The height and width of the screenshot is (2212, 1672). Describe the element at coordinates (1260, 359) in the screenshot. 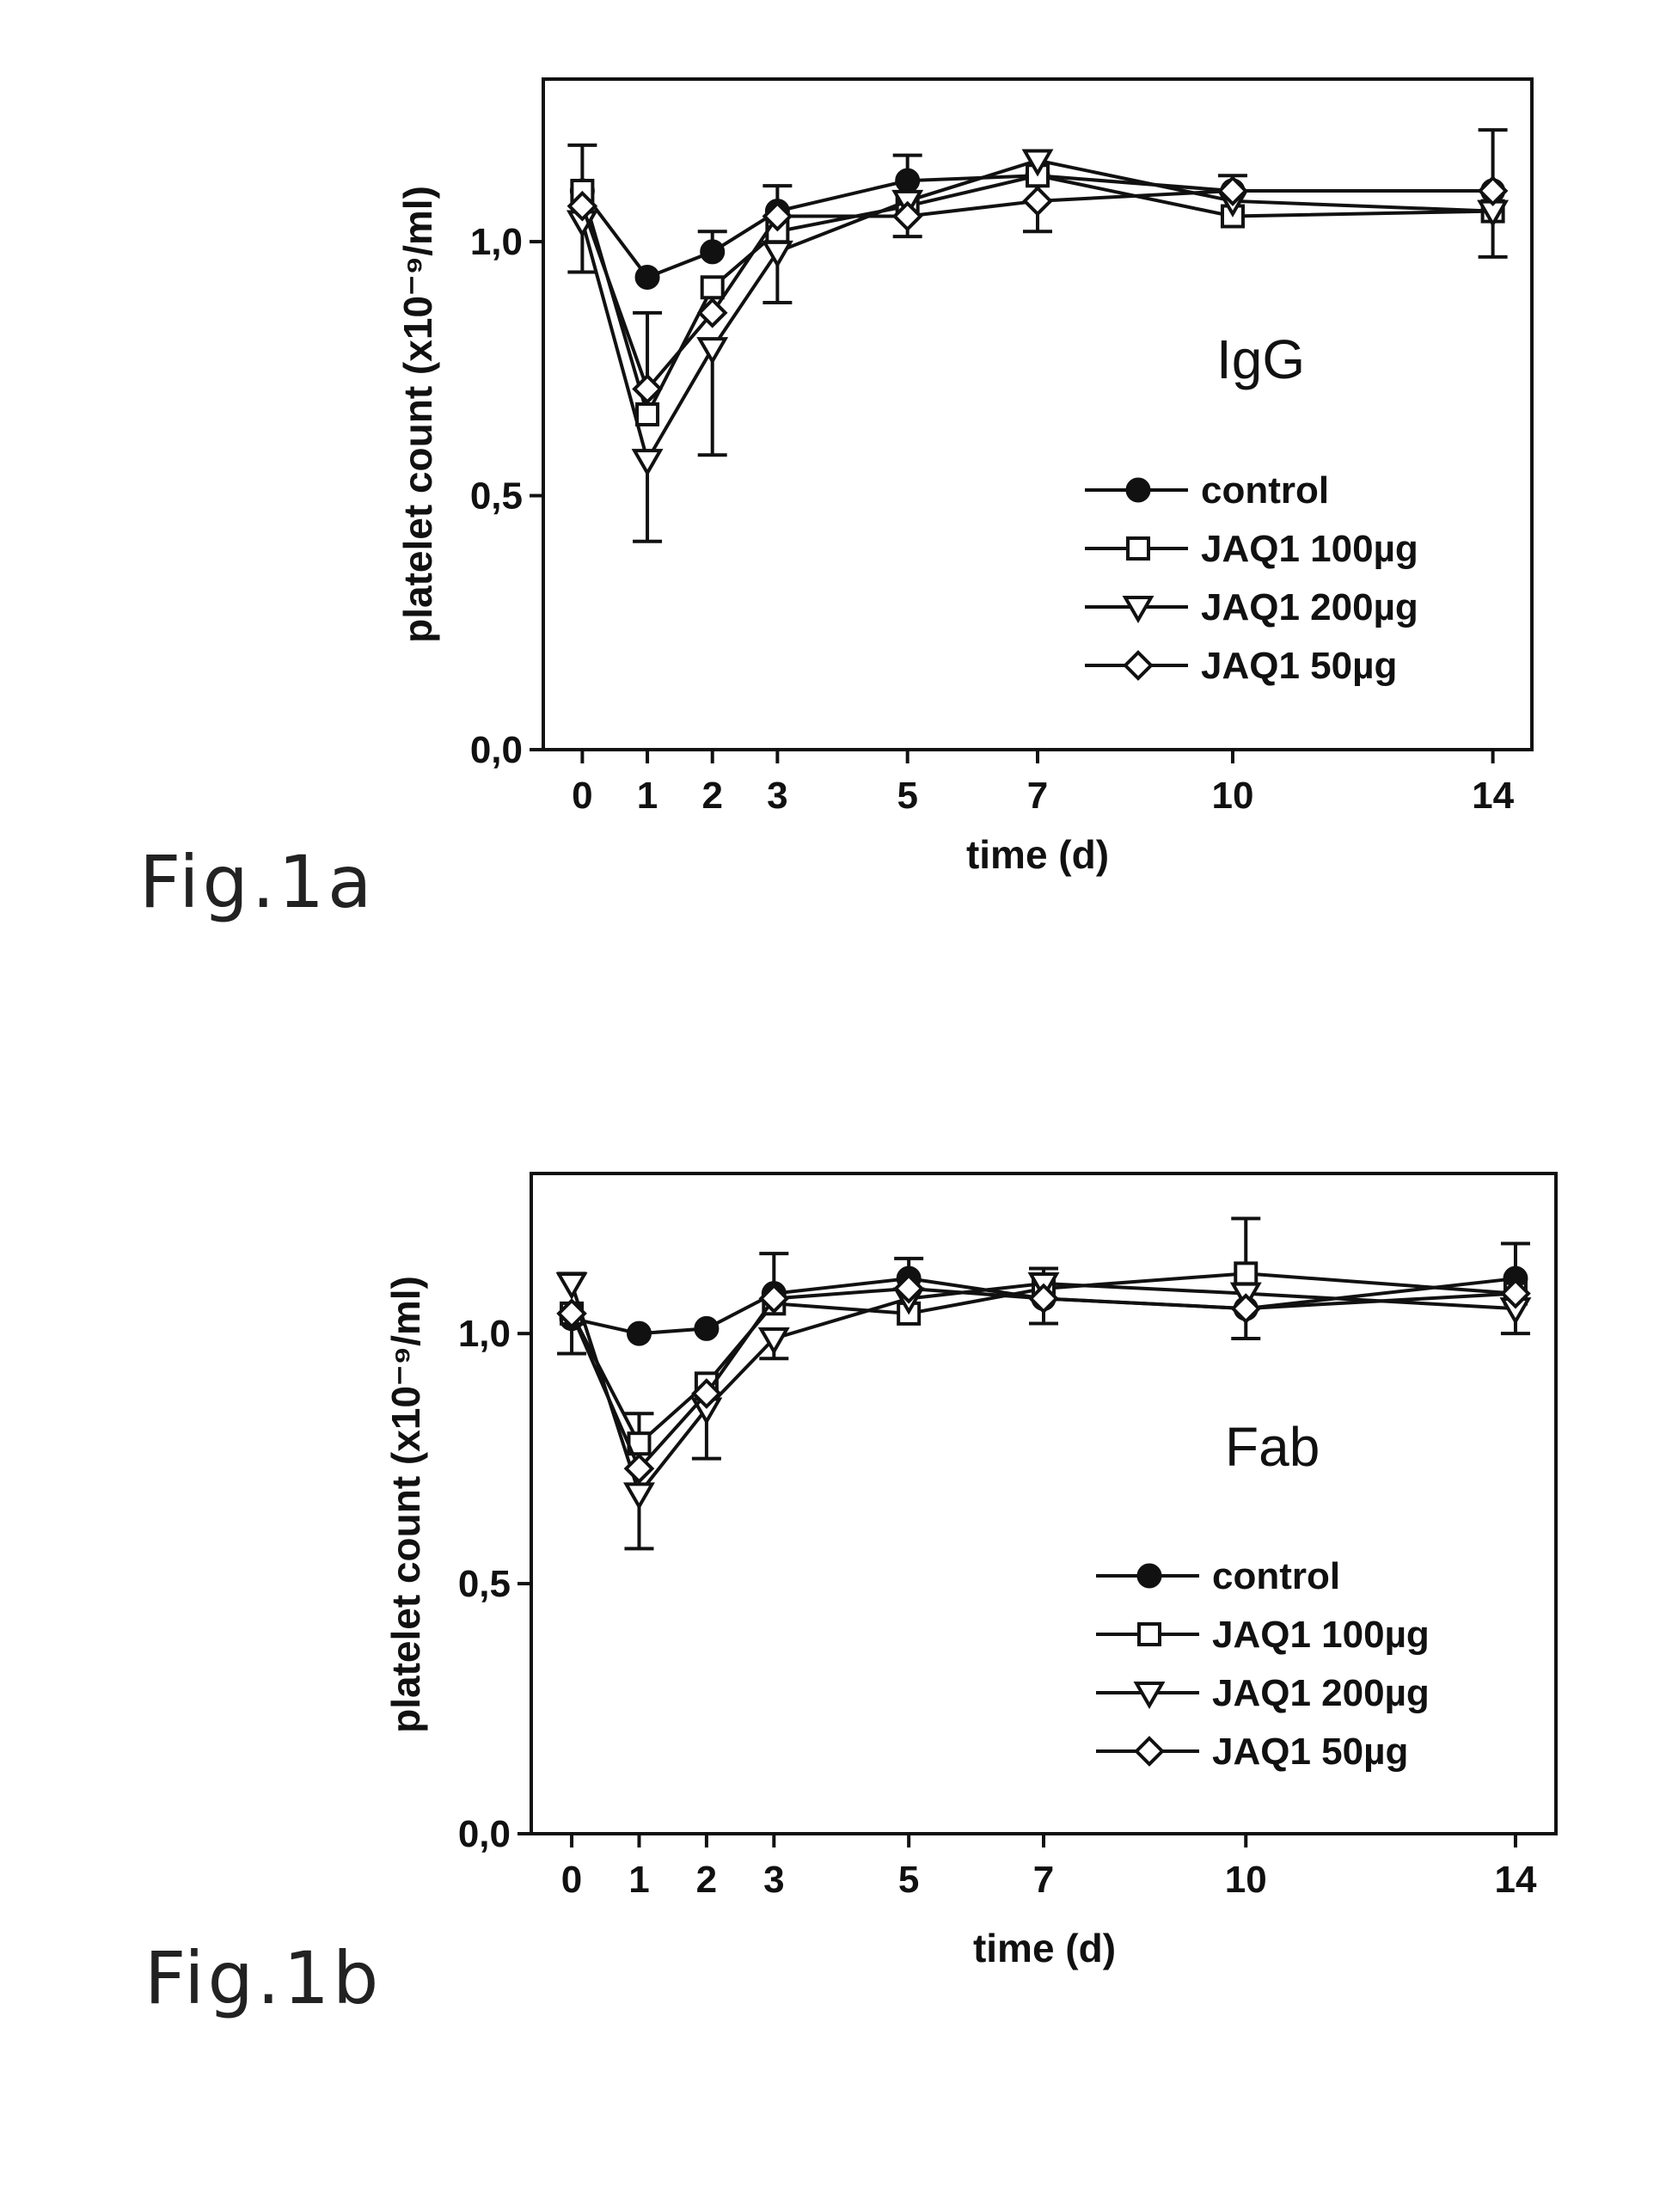

I see `panel-label: IgG` at that location.